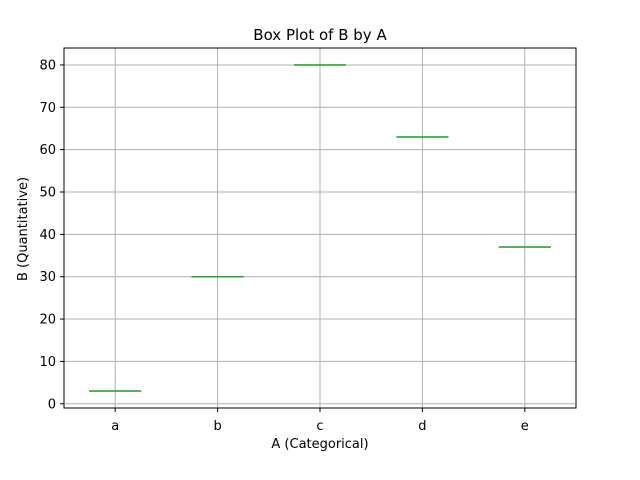  What do you see at coordinates (47, 193) in the screenshot?
I see `y-tick-label: 50` at bounding box center [47, 193].